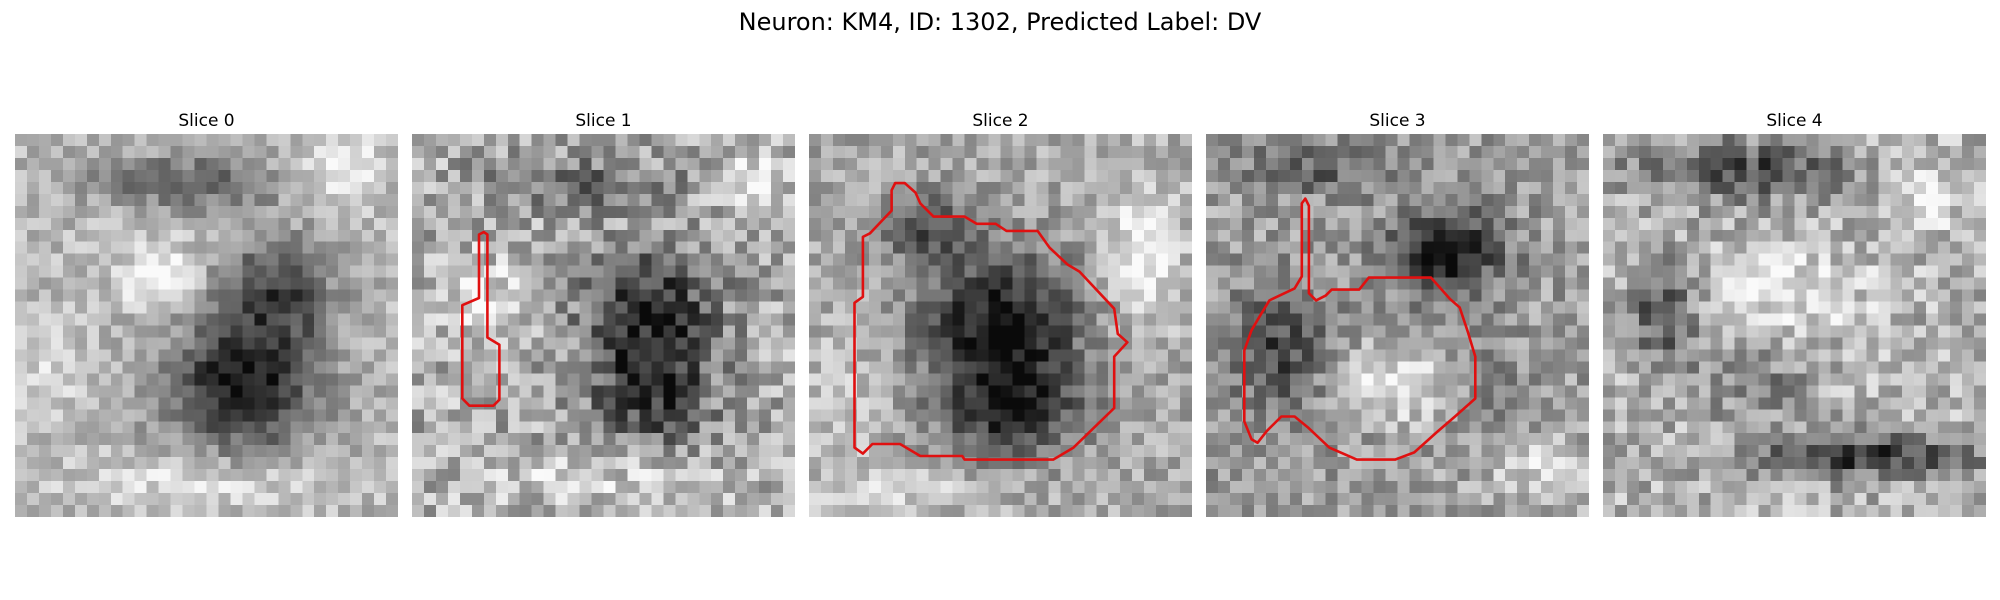 The image size is (2000, 600). I want to click on slice-panel-1: Slice 1, so click(603, 312).